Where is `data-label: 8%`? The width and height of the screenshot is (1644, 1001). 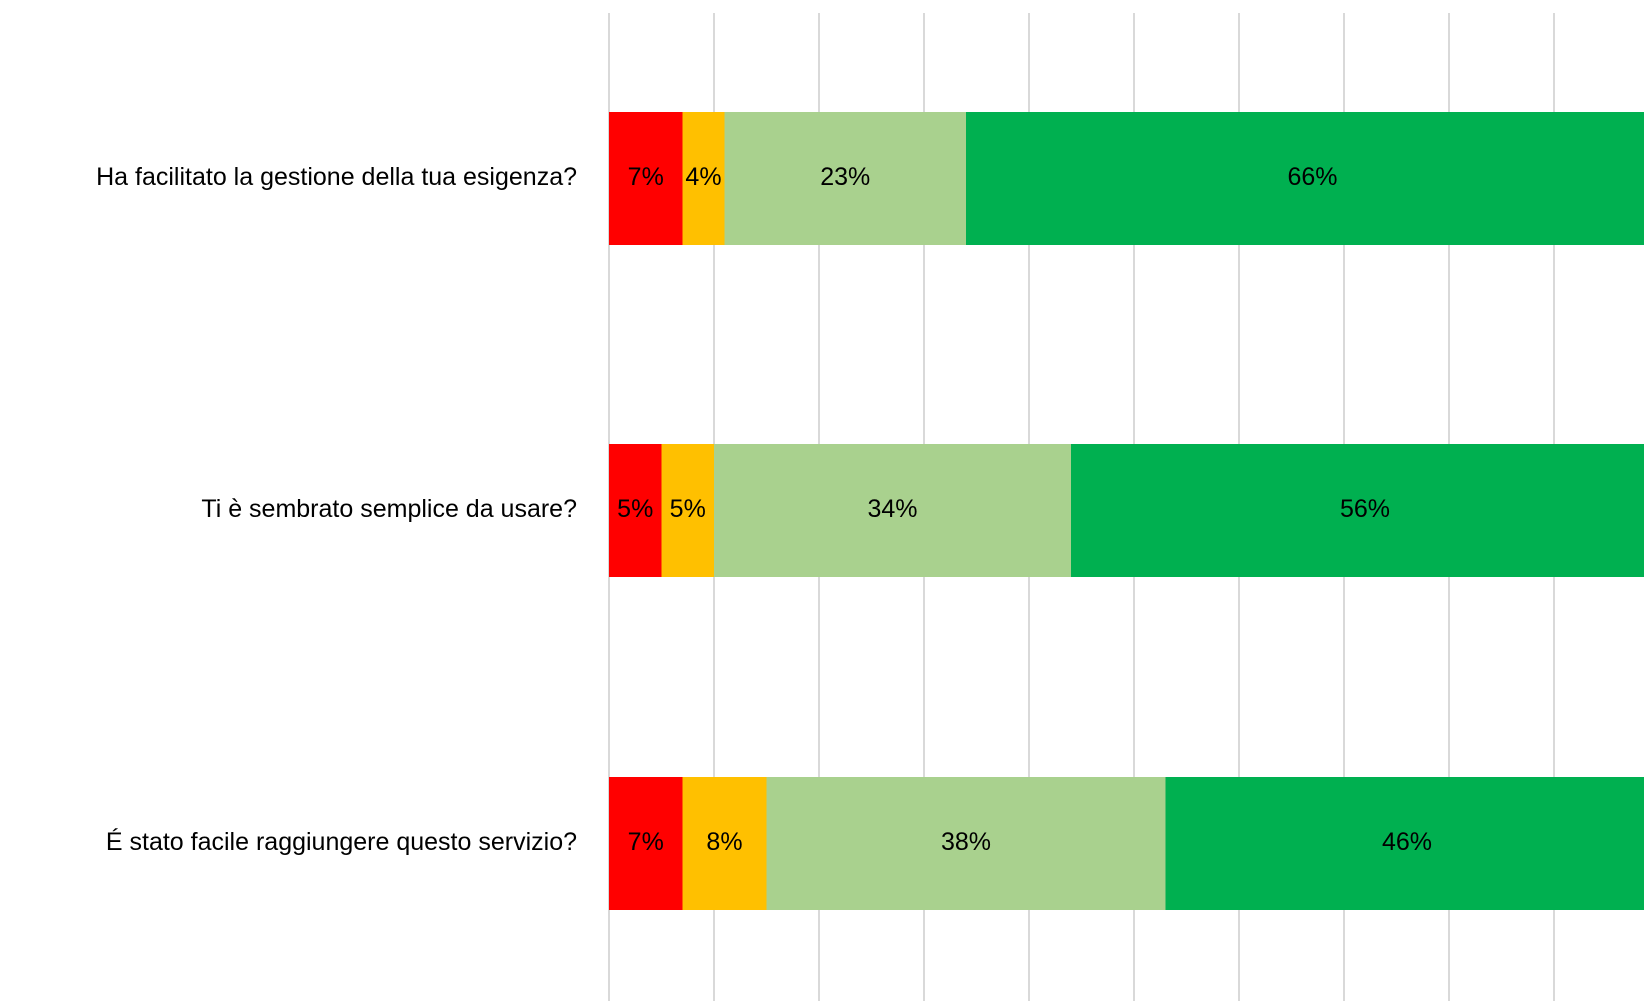 data-label: 8% is located at coordinates (724, 842).